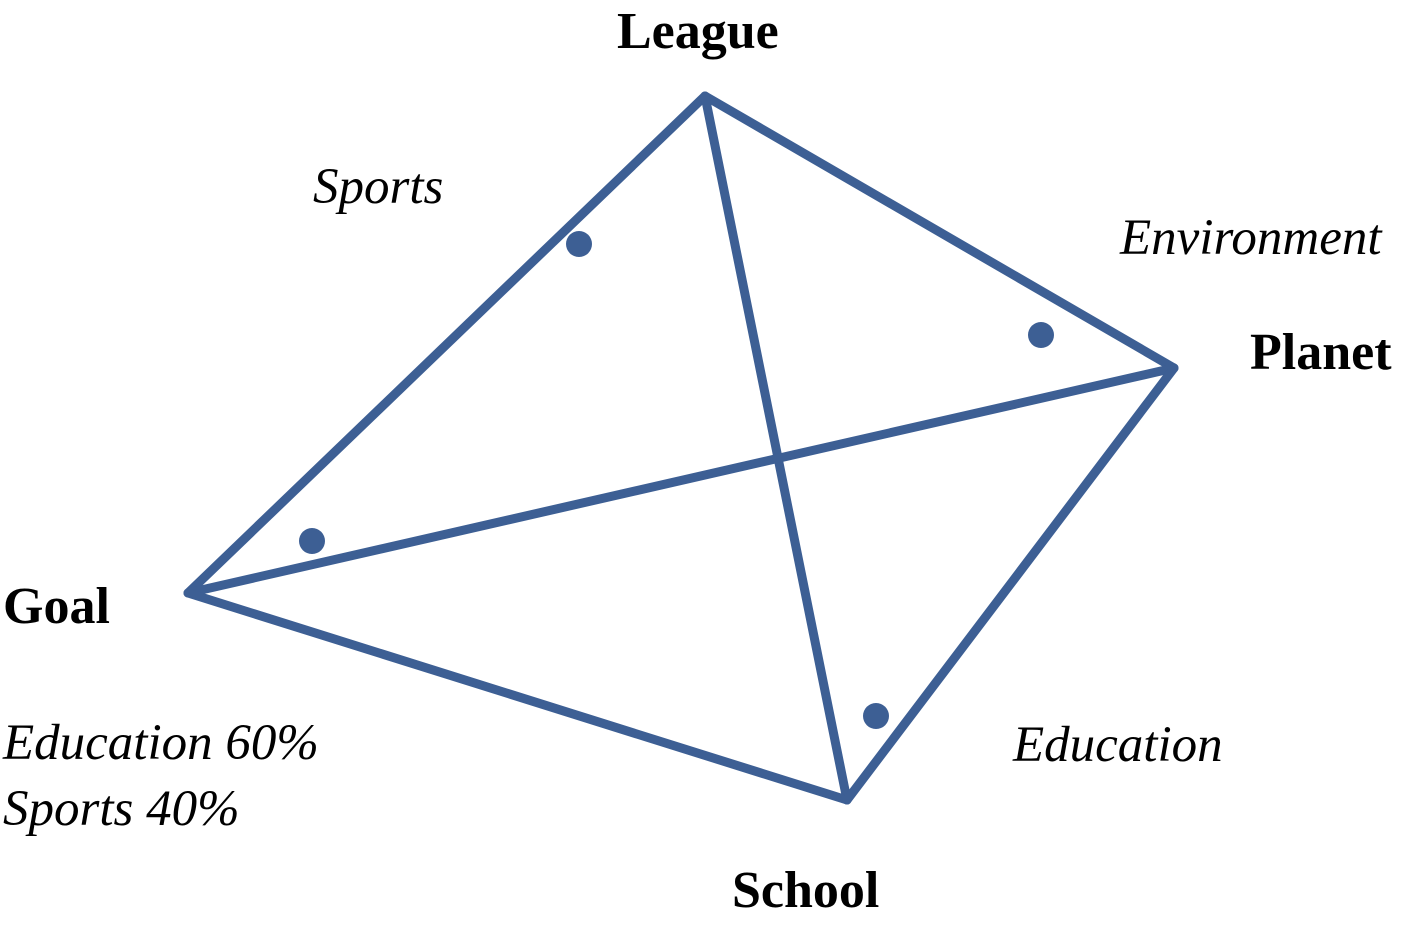 The image size is (1421, 925). I want to click on point-league-goal, so click(579, 244).